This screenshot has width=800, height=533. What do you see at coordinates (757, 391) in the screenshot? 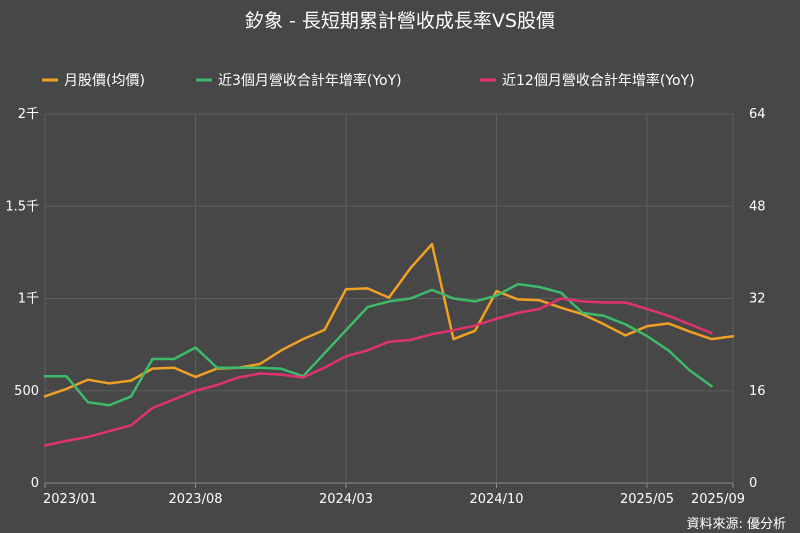
I see `y-right-tick-label: 16` at bounding box center [757, 391].